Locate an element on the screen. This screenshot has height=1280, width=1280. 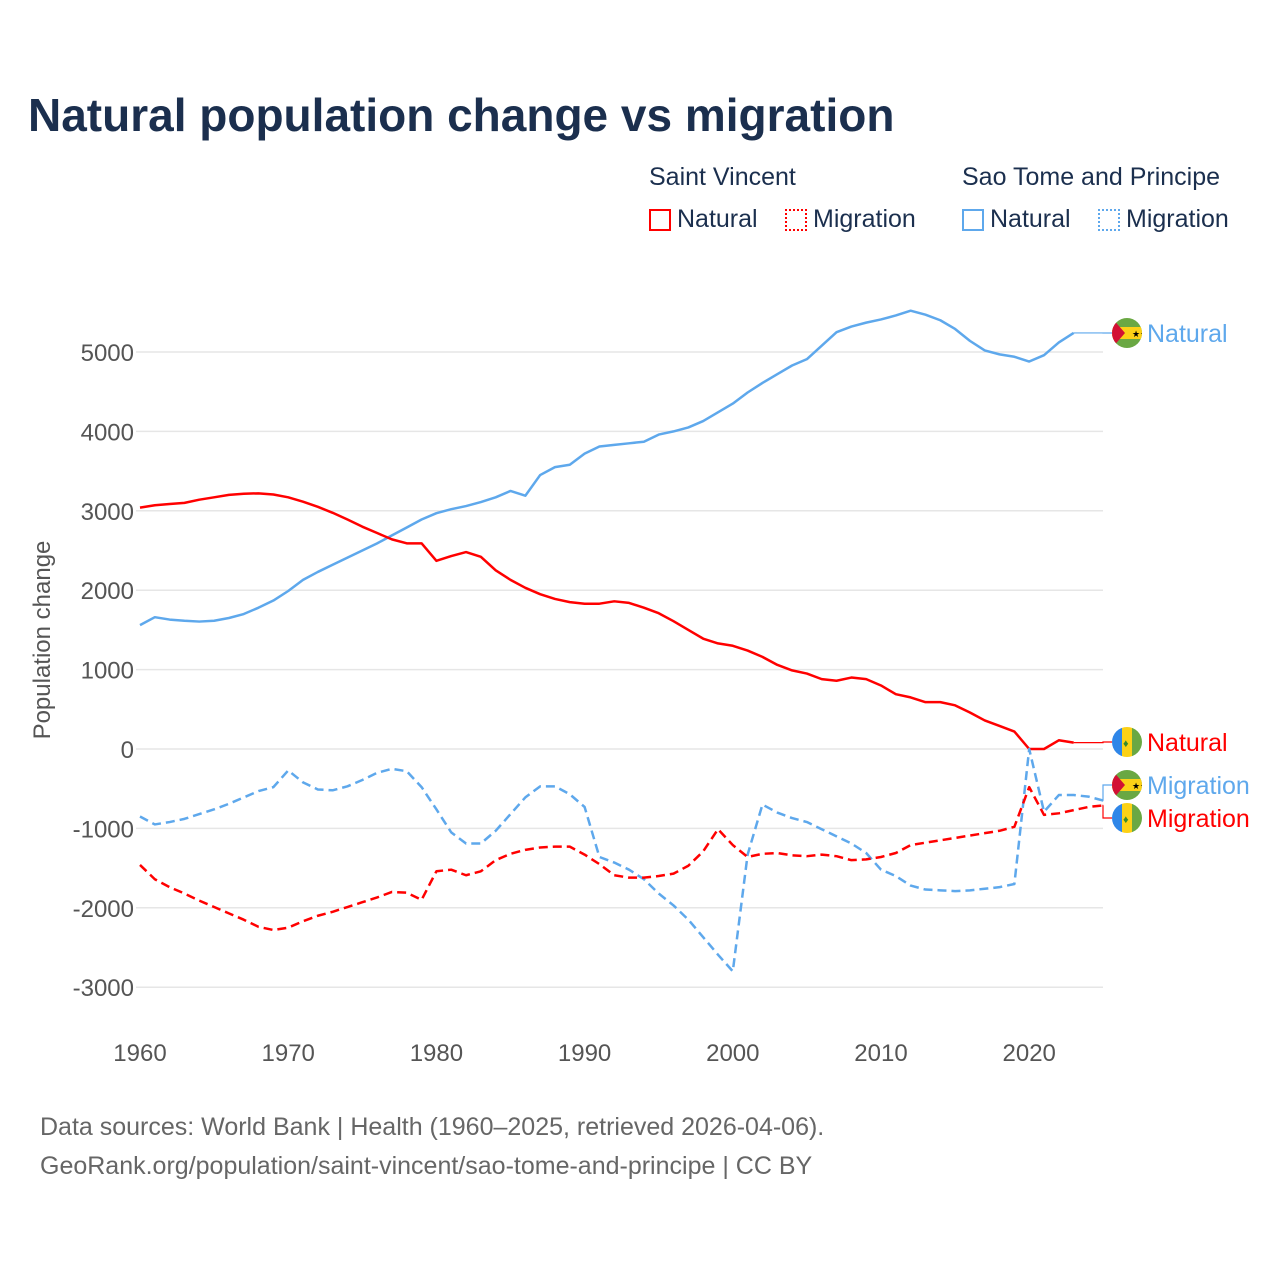
y-tick-label: 4000 is located at coordinates (107, 432).